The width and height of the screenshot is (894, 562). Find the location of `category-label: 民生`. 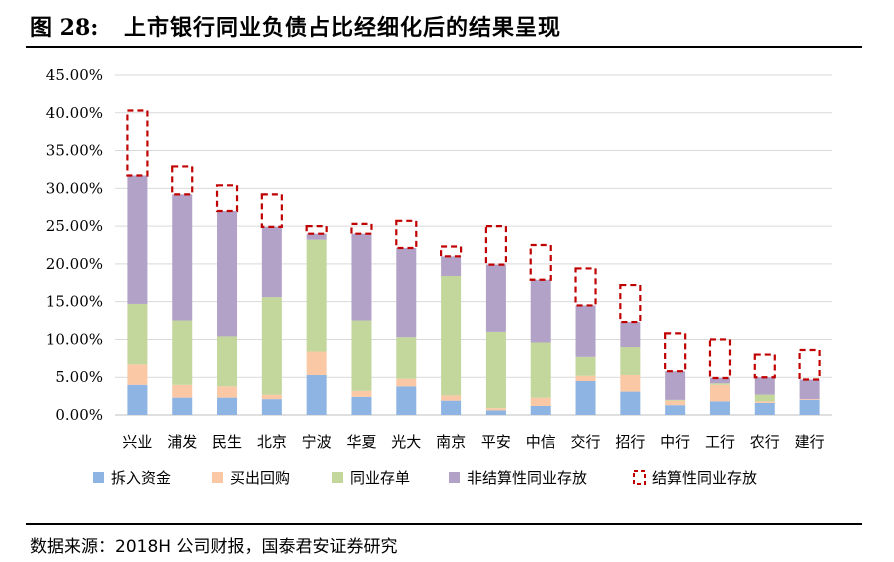

category-label: 民生 is located at coordinates (227, 442).